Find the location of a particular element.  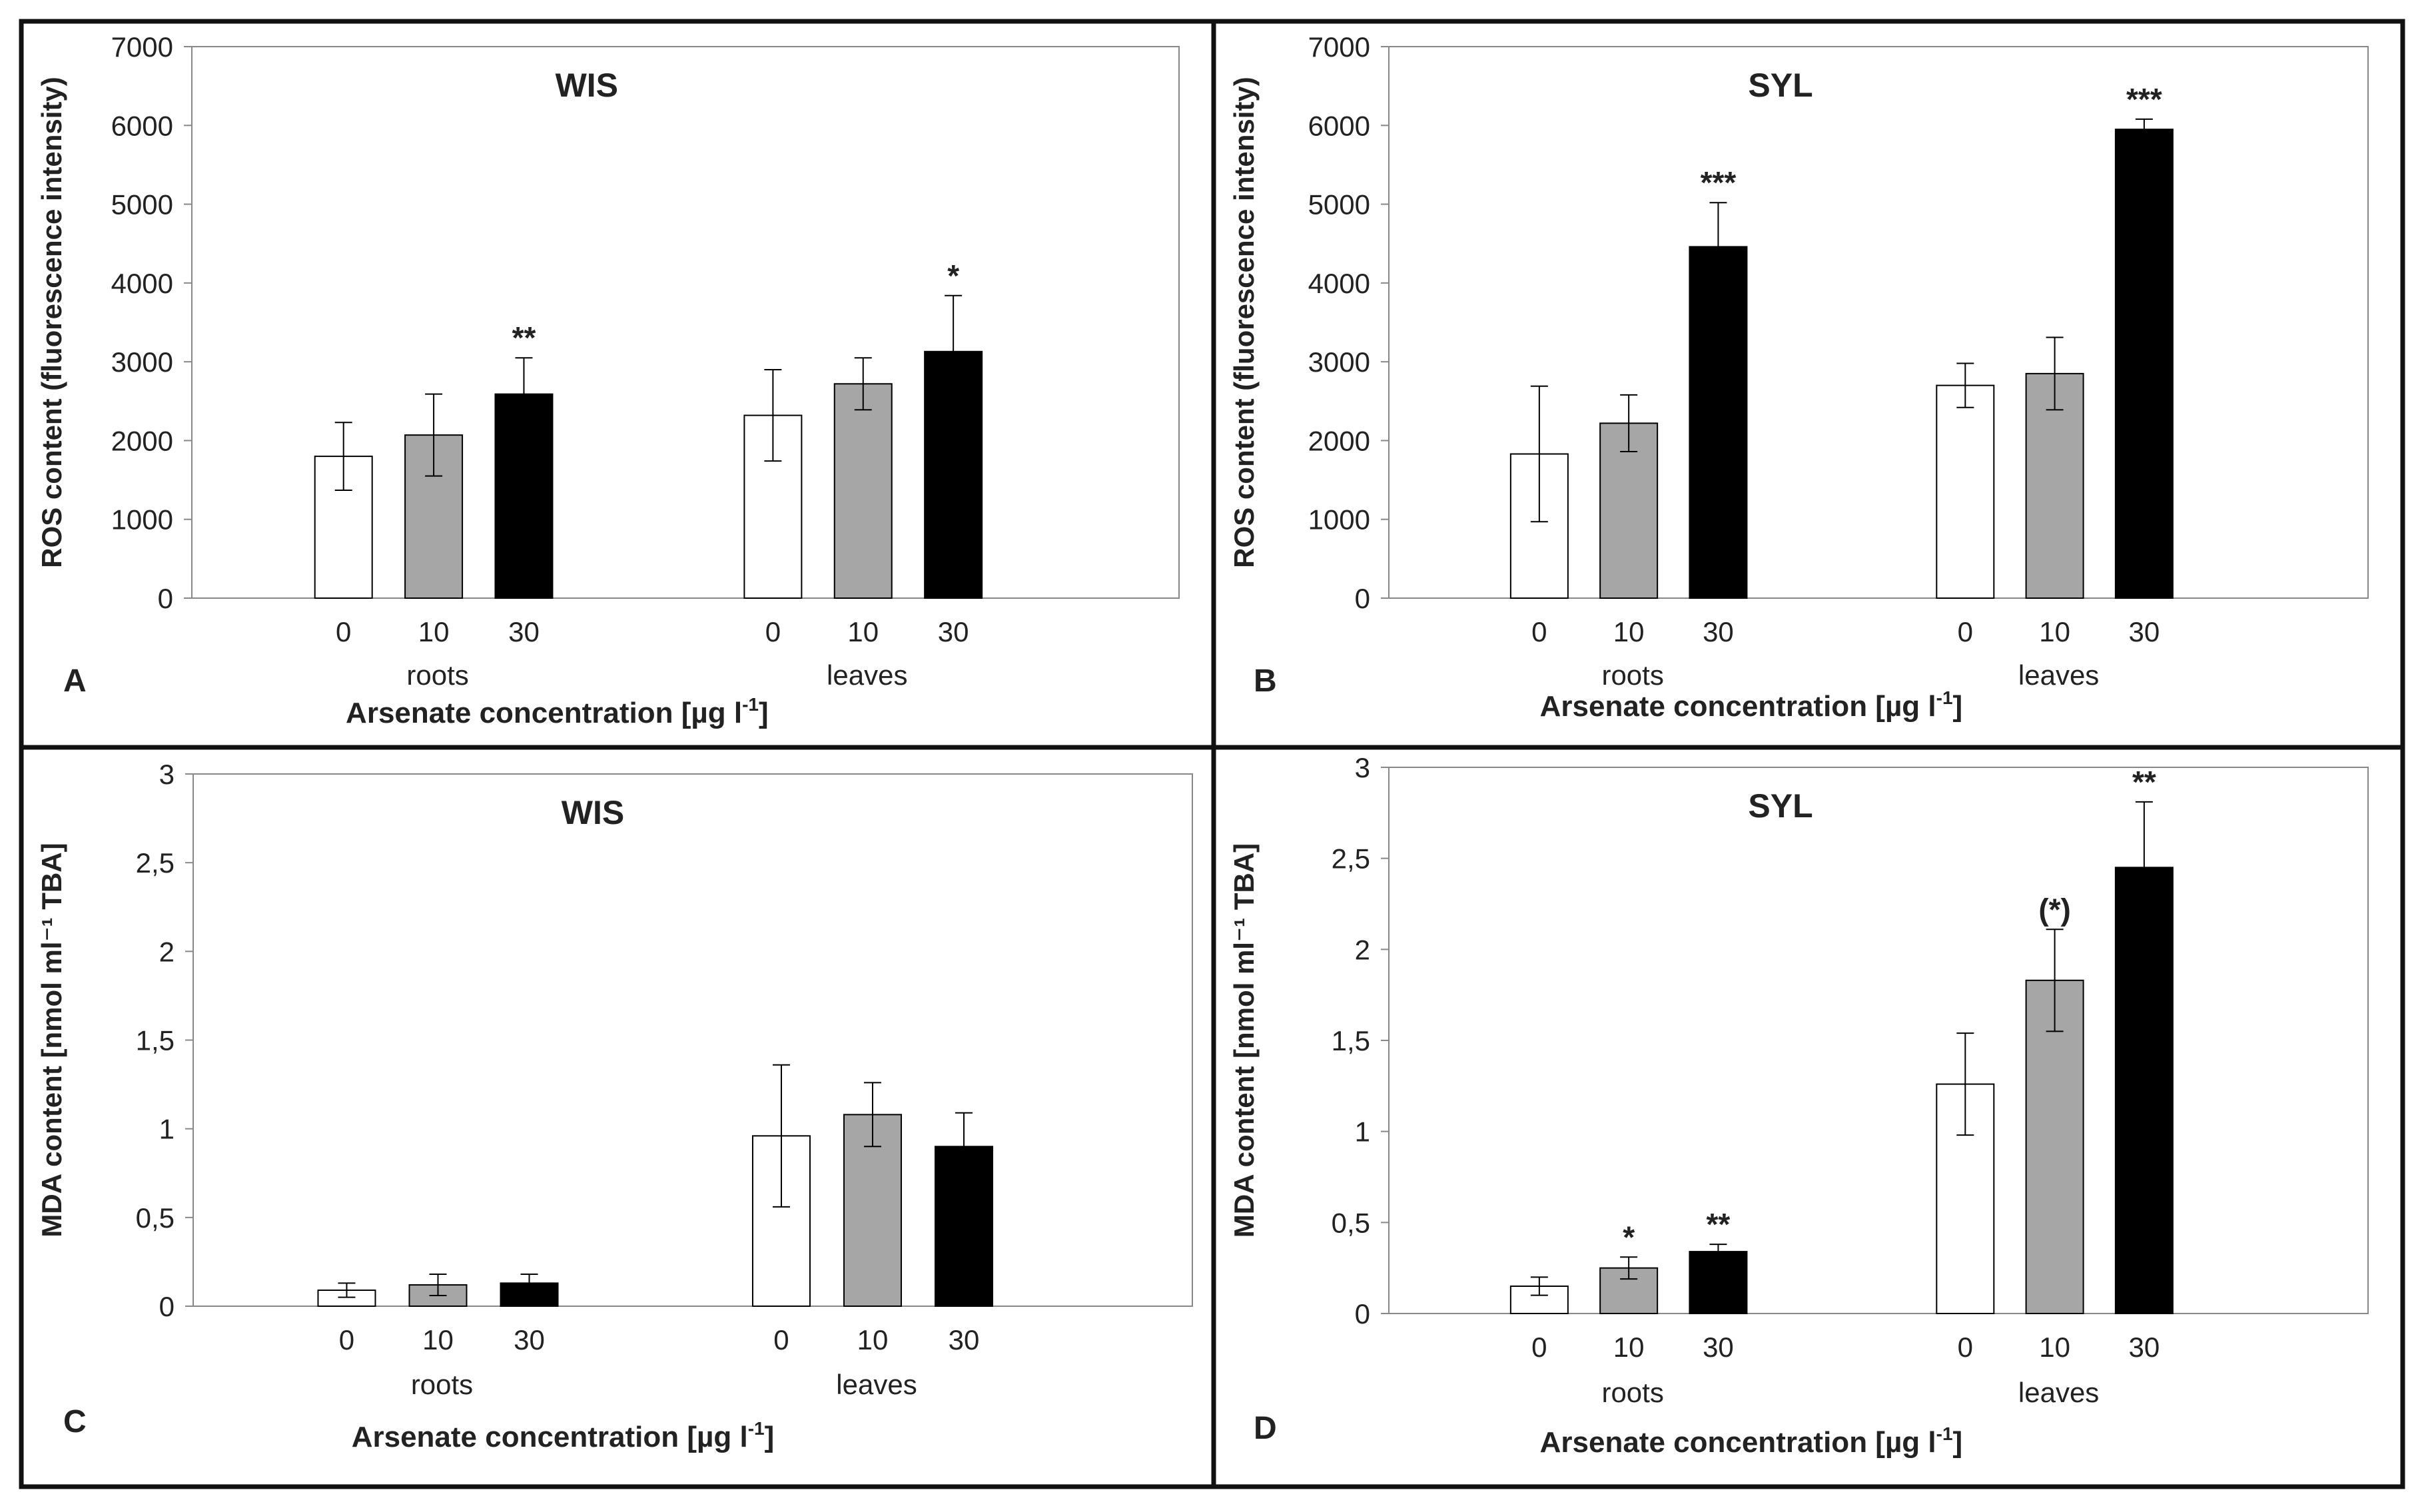

chart-title: WIS is located at coordinates (593, 813).